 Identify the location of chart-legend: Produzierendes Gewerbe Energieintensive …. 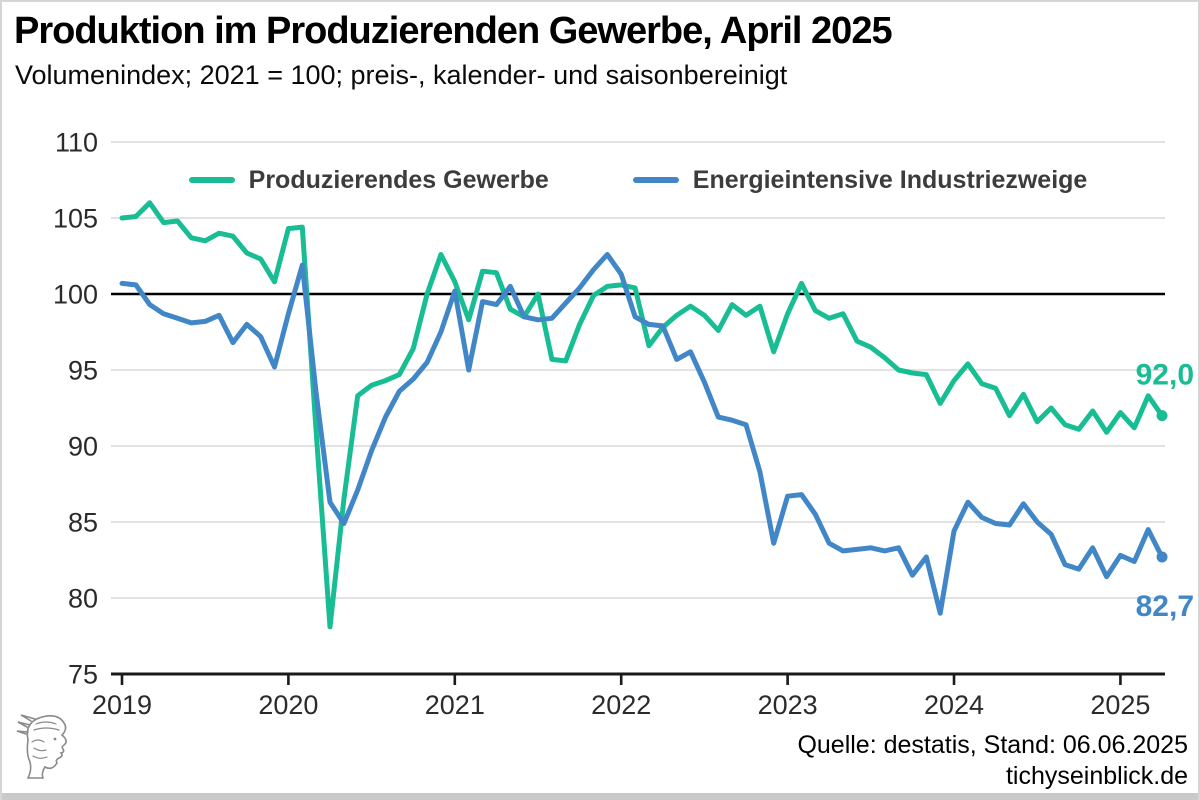
(638, 180).